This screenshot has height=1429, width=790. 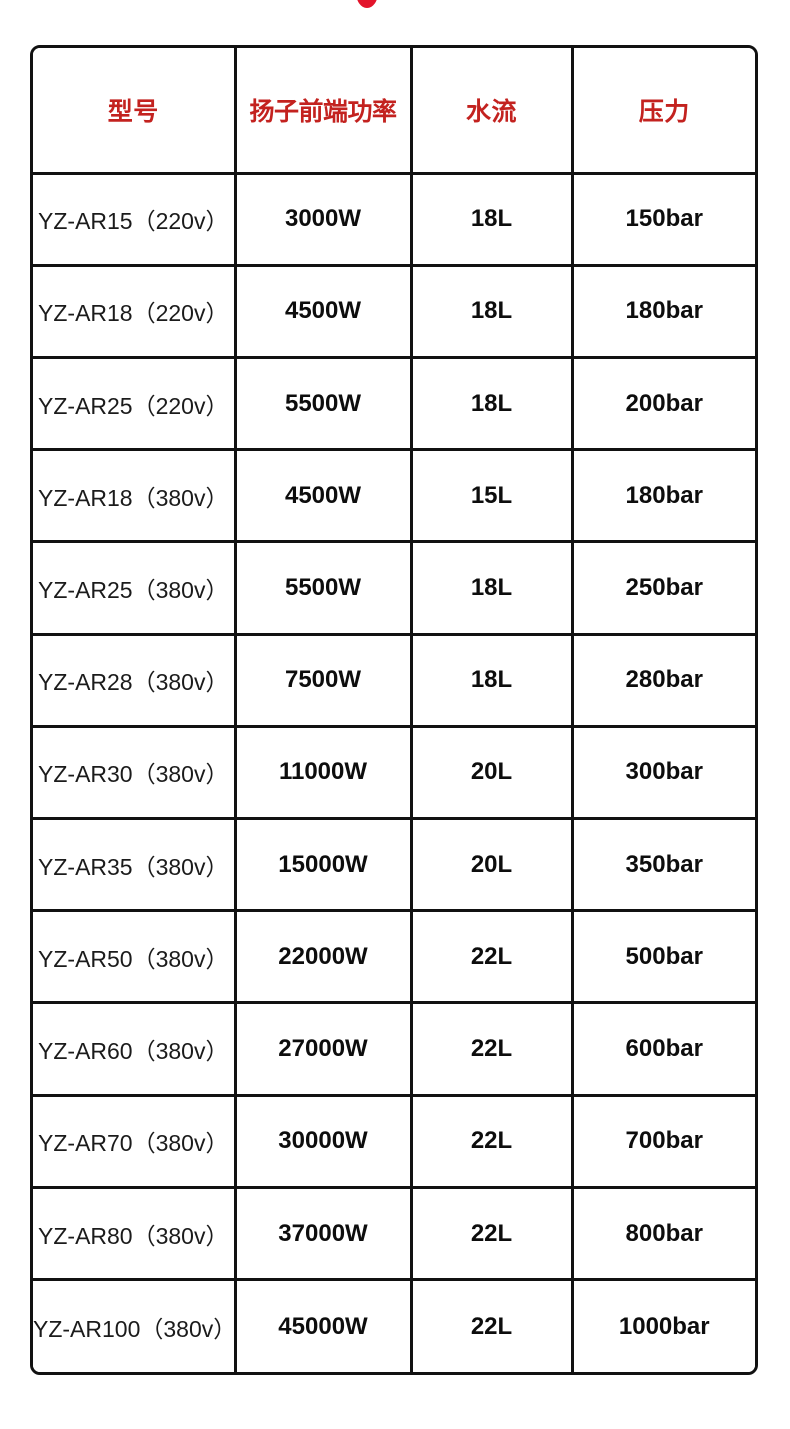 What do you see at coordinates (324, 957) in the screenshot?
I see `cell-power: 22000W` at bounding box center [324, 957].